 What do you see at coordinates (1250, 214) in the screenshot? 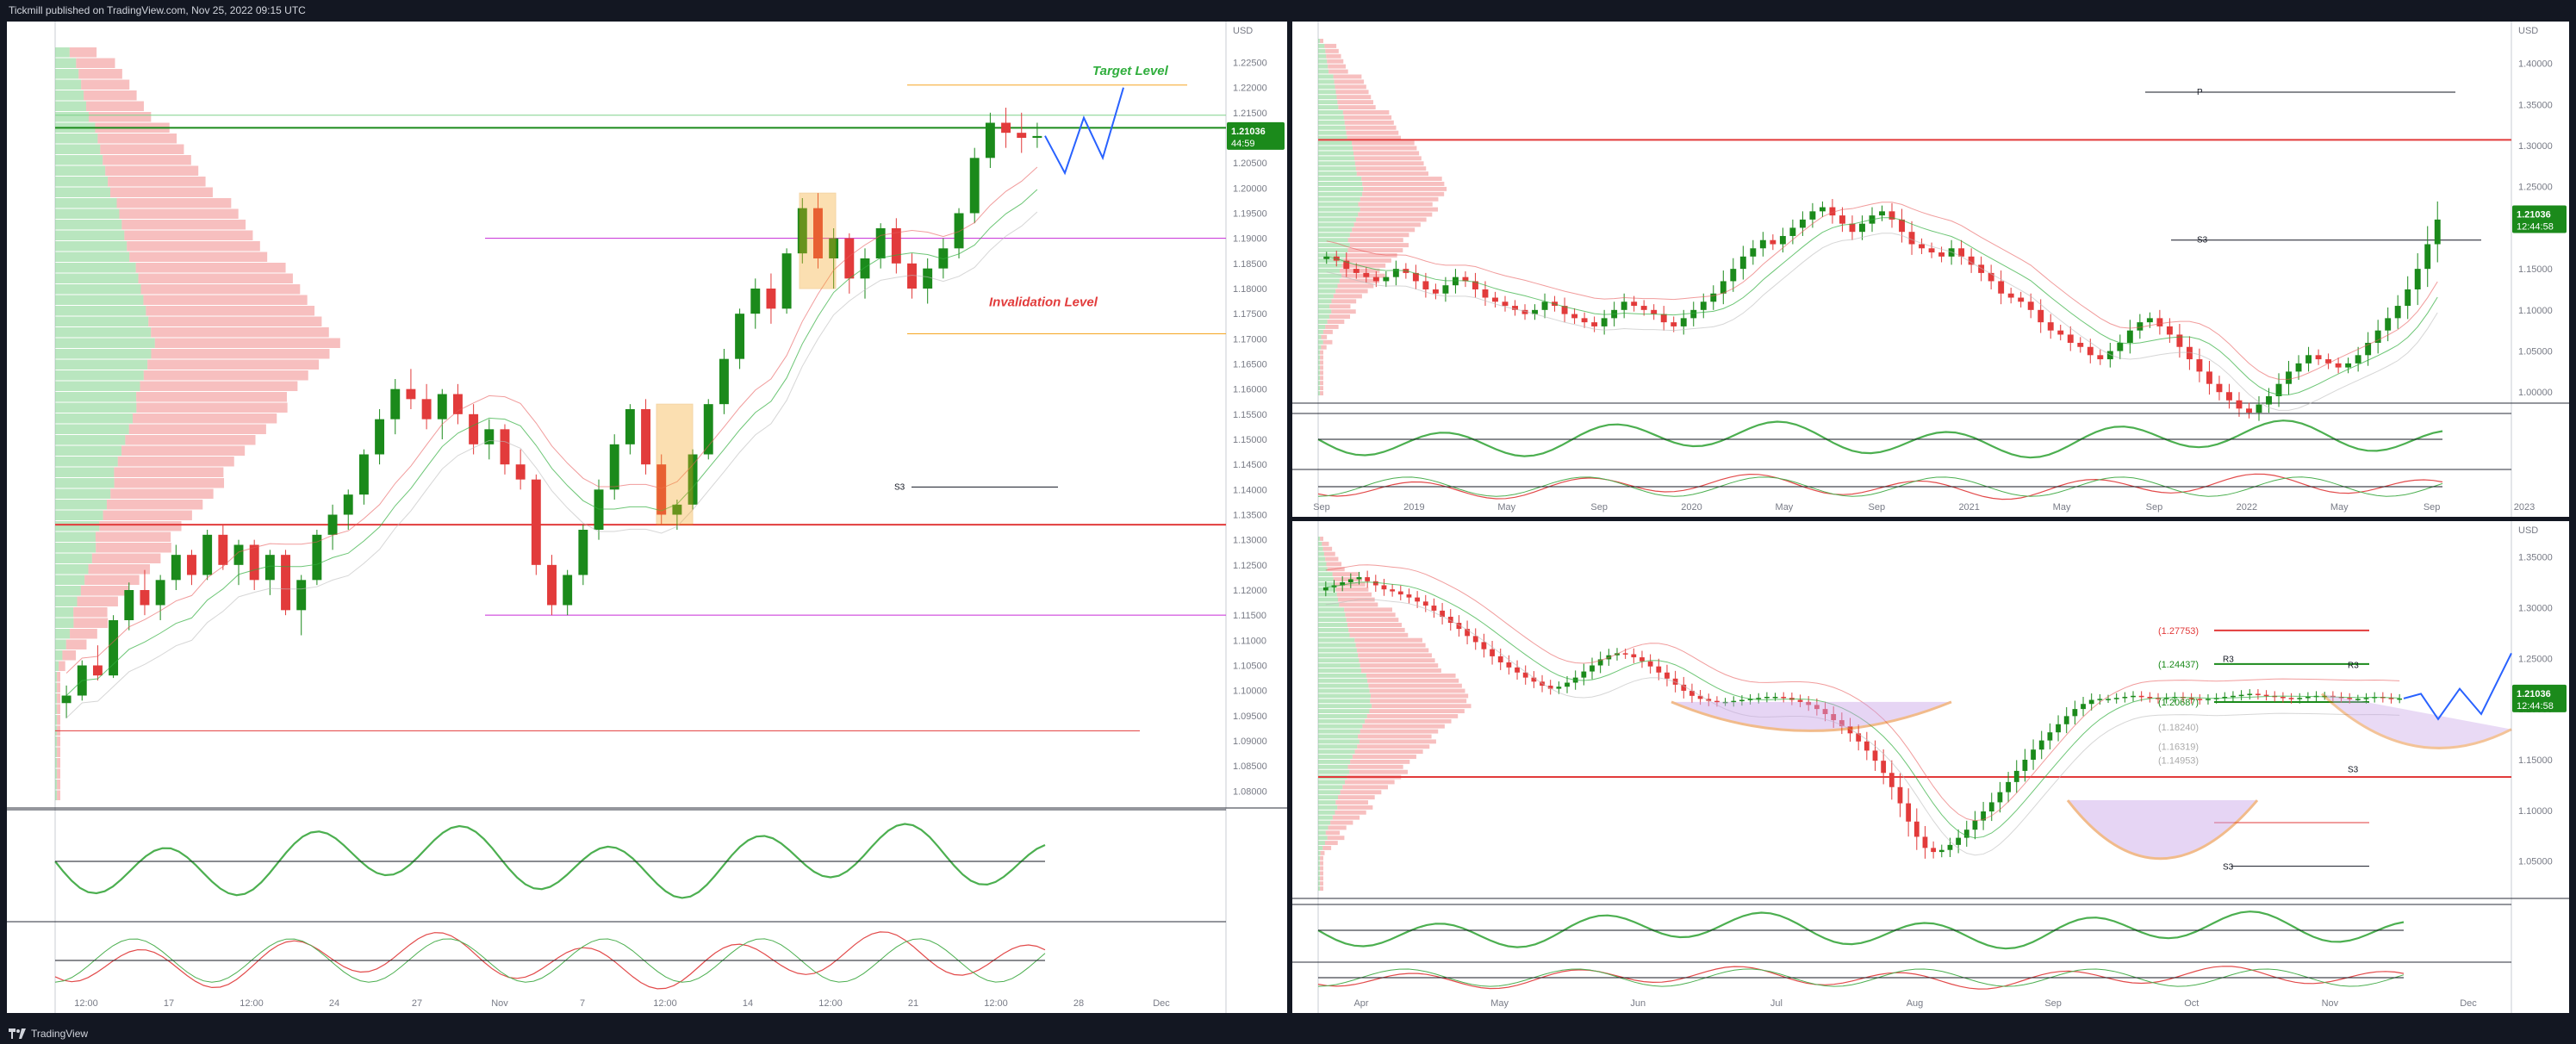
I see `price-tick-label: 1.19500` at bounding box center [1250, 214].